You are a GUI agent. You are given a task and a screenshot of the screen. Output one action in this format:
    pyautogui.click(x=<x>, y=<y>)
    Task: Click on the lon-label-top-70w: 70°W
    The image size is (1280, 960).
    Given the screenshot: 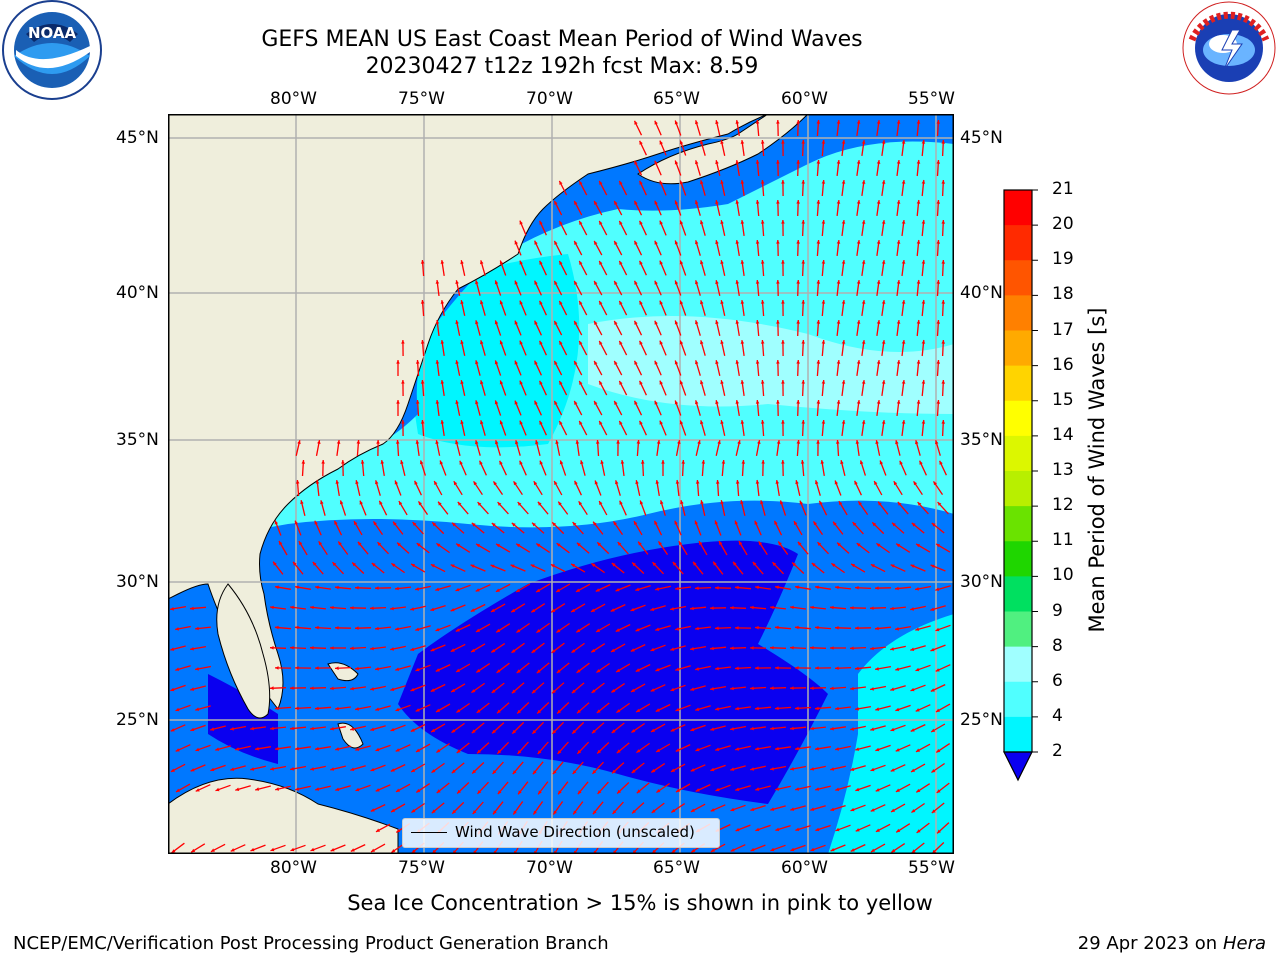 What is the action you would take?
    pyautogui.click(x=549, y=99)
    